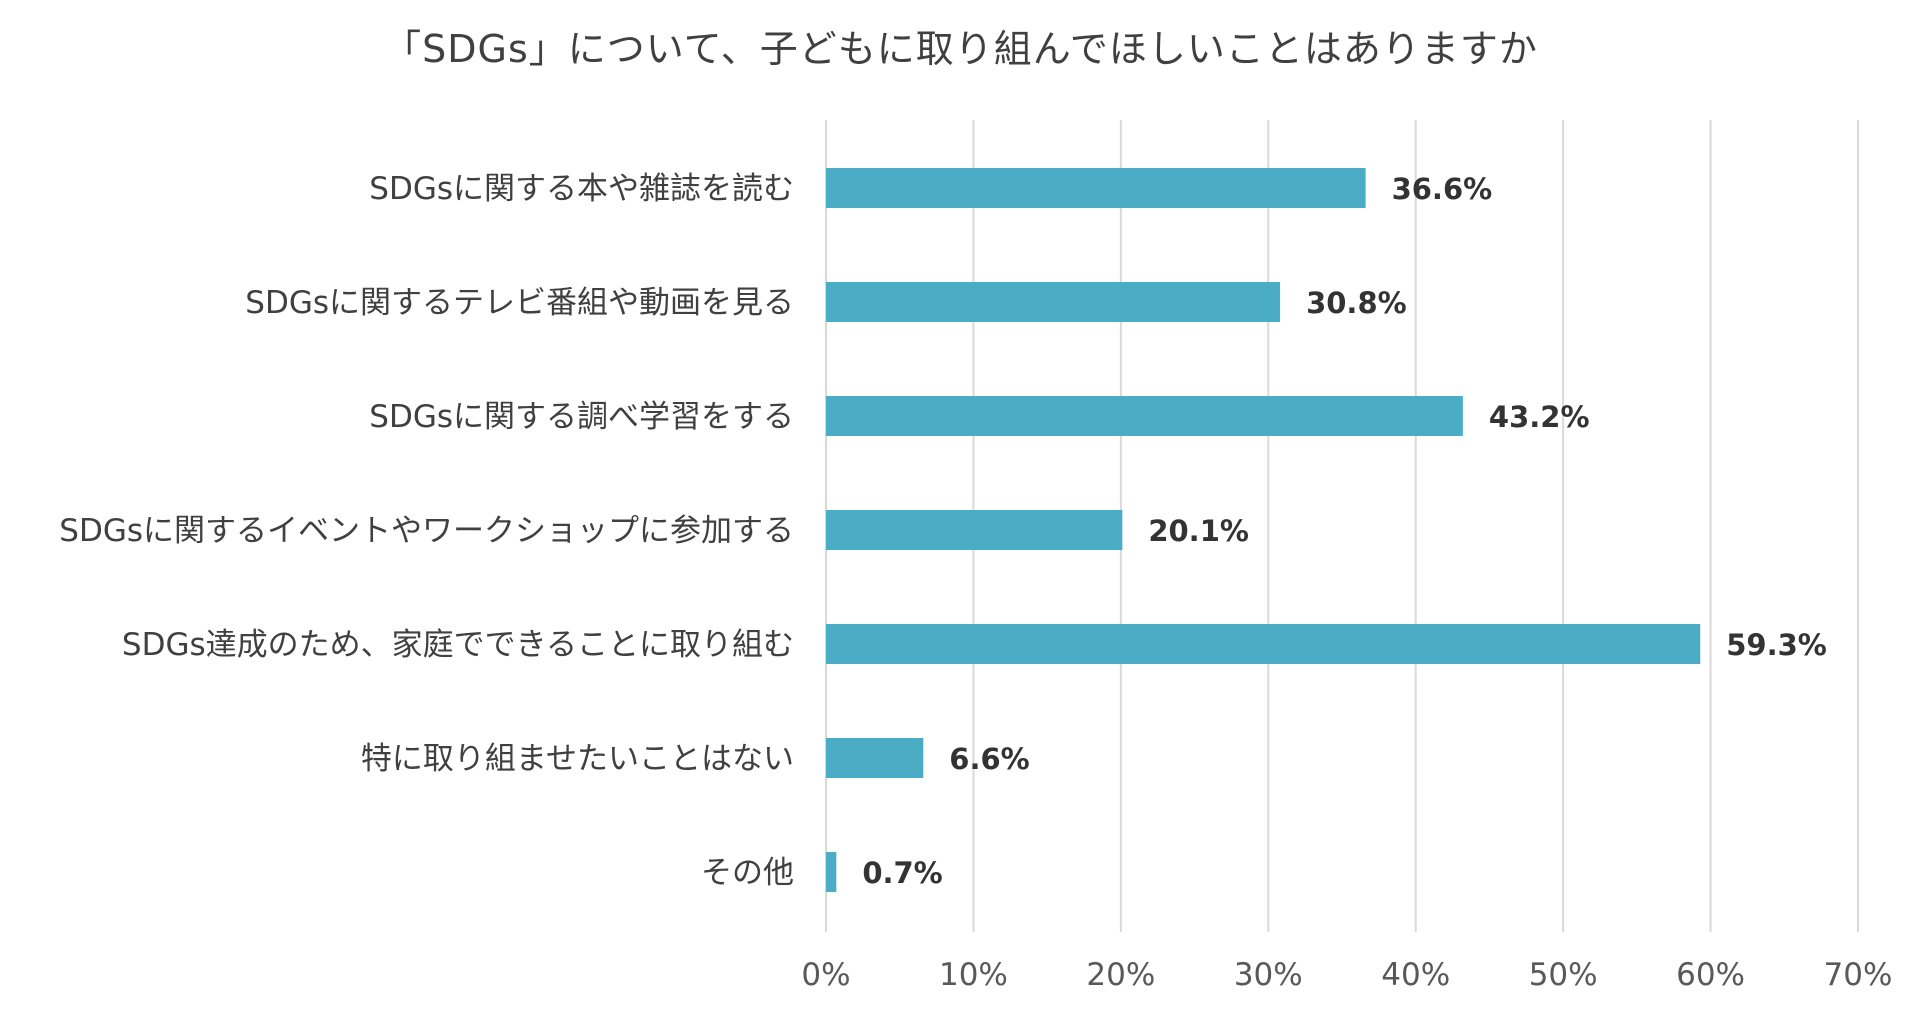  What do you see at coordinates (1198, 531) in the screenshot?
I see `data-label-4: 20.1%` at bounding box center [1198, 531].